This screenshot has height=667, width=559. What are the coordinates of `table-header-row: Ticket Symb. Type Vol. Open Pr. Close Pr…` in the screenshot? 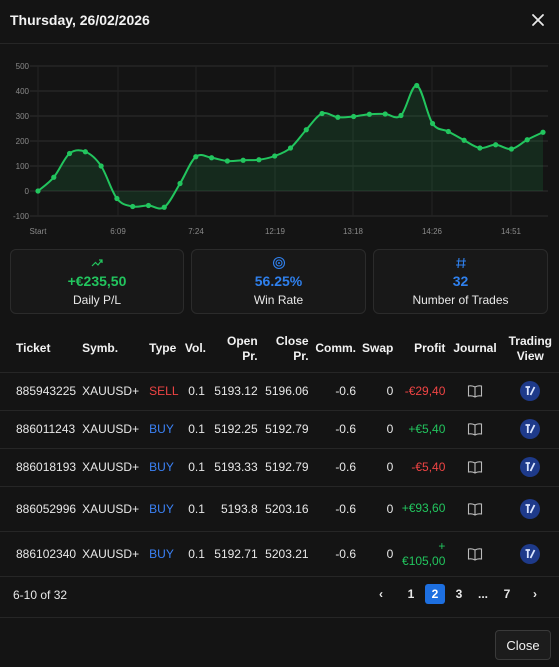 It's located at (279, 349).